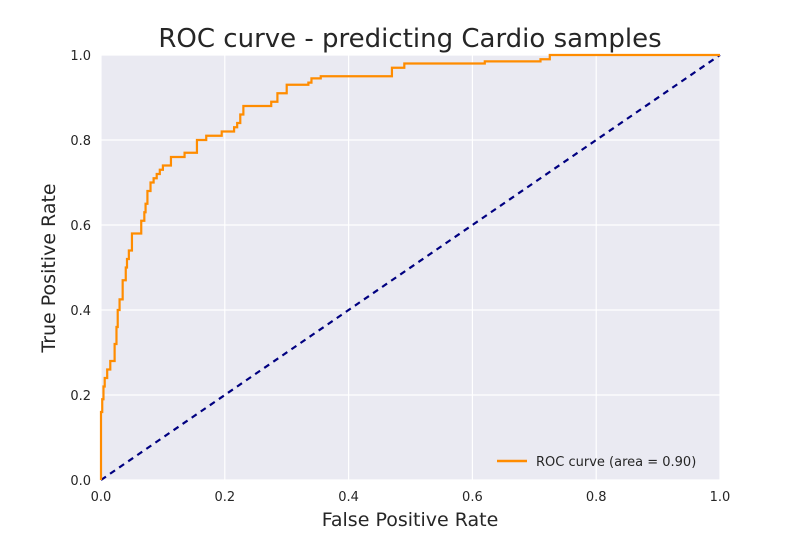 This screenshot has height=550, width=800. What do you see at coordinates (409, 39) in the screenshot?
I see `chart-title: ROC curve - predicting Cardio samples` at bounding box center [409, 39].